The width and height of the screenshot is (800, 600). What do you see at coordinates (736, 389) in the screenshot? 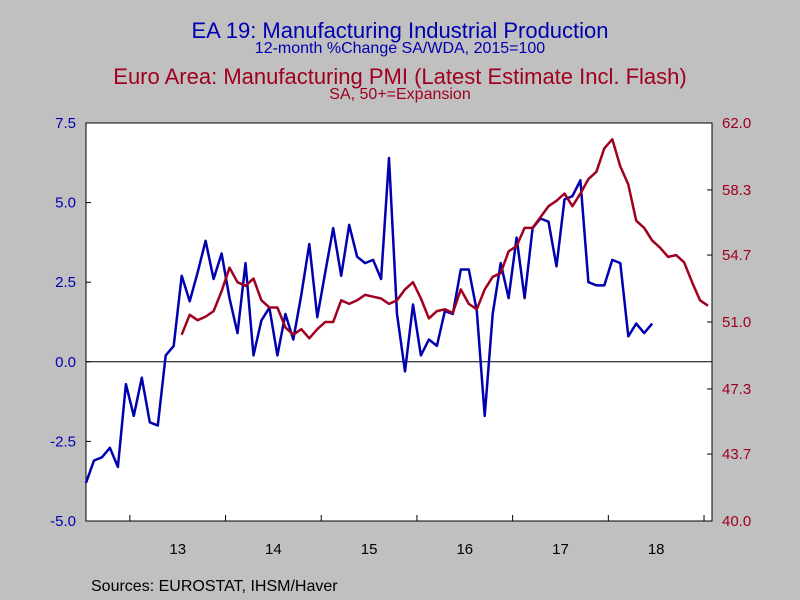
I see `right-axis-tick-label: 47.3` at bounding box center [736, 389].